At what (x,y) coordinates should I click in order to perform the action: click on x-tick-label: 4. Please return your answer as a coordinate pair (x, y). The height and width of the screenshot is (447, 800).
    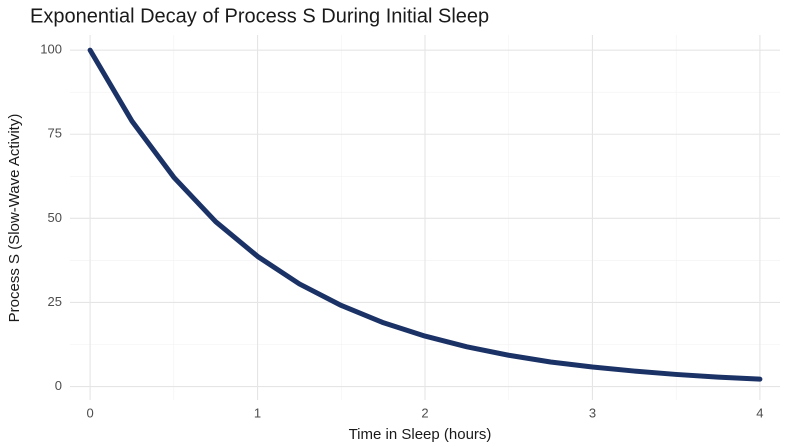
    Looking at the image, I should click on (759, 412).